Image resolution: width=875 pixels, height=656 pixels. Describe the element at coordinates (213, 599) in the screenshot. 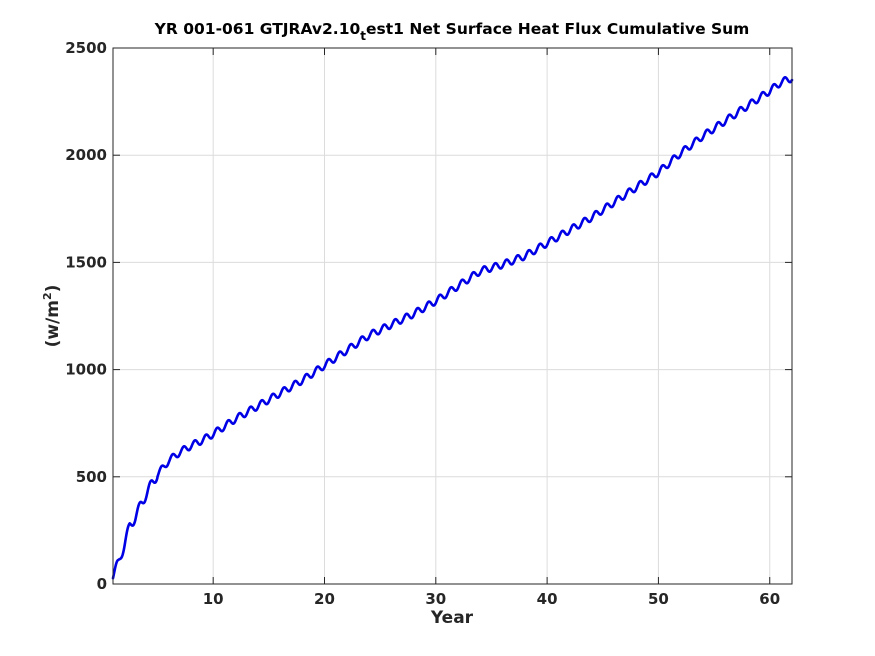

I see `x-tick-label: 10` at that location.